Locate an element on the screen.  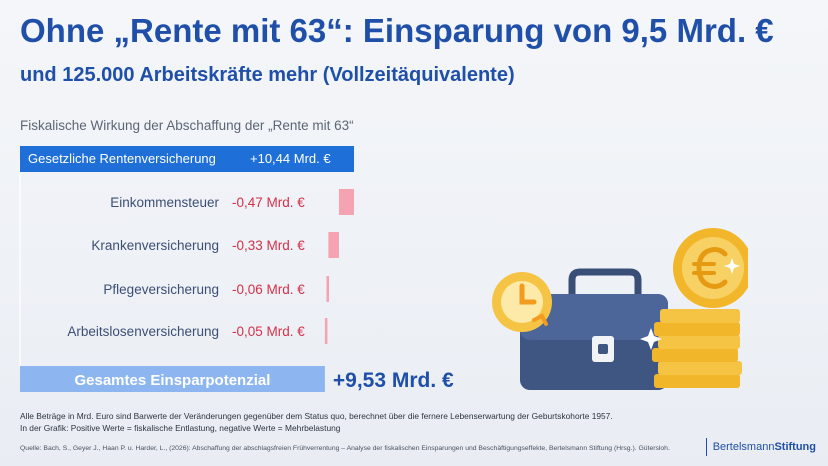
value-label-2: -0,33 Mrd. € is located at coordinates (268, 245).